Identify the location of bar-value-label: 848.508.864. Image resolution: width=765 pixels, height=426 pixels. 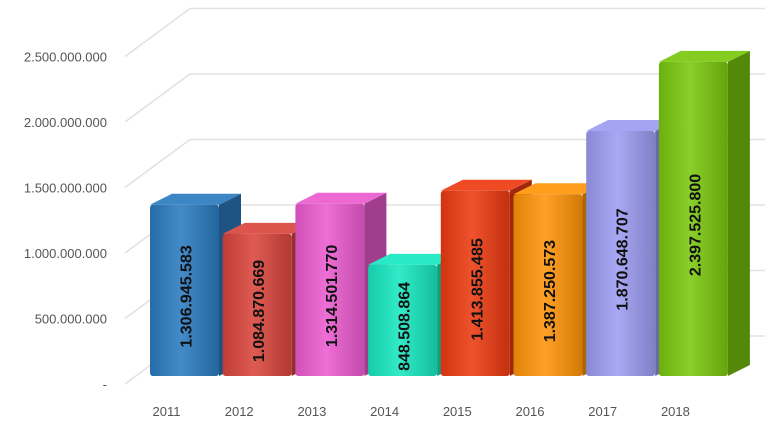
(405, 326).